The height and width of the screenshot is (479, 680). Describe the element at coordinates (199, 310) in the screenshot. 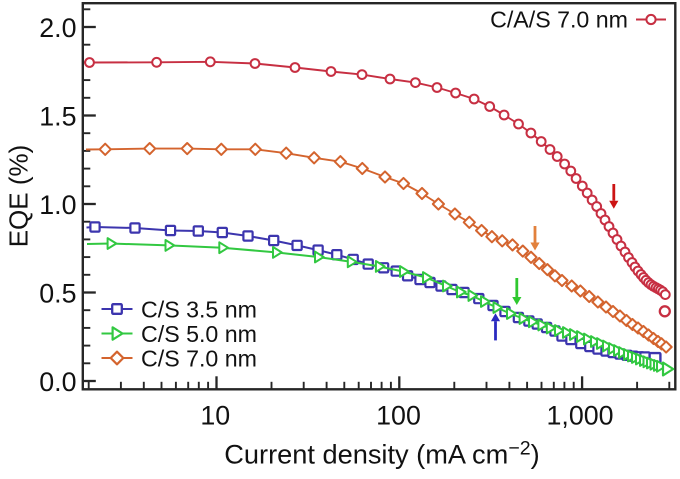

I see `svg-text: C/S 3.5 nm` at that location.